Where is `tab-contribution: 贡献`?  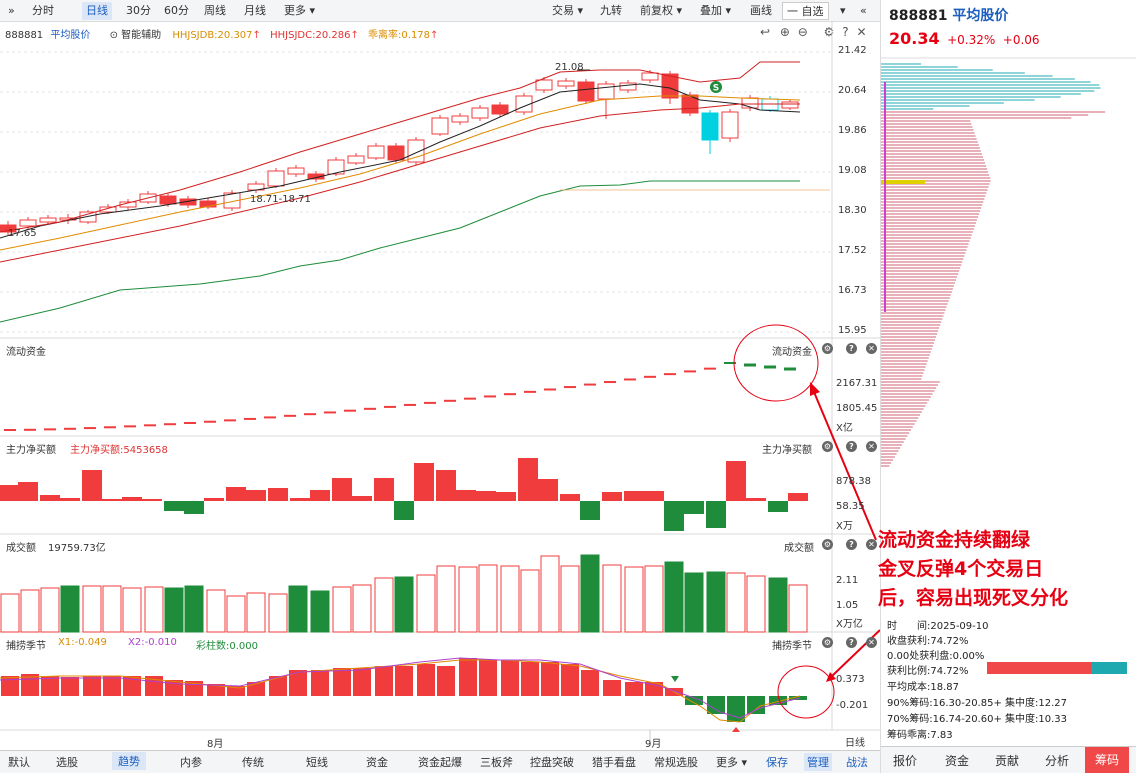 tab-contribution: 贡献 is located at coordinates (1007, 761).